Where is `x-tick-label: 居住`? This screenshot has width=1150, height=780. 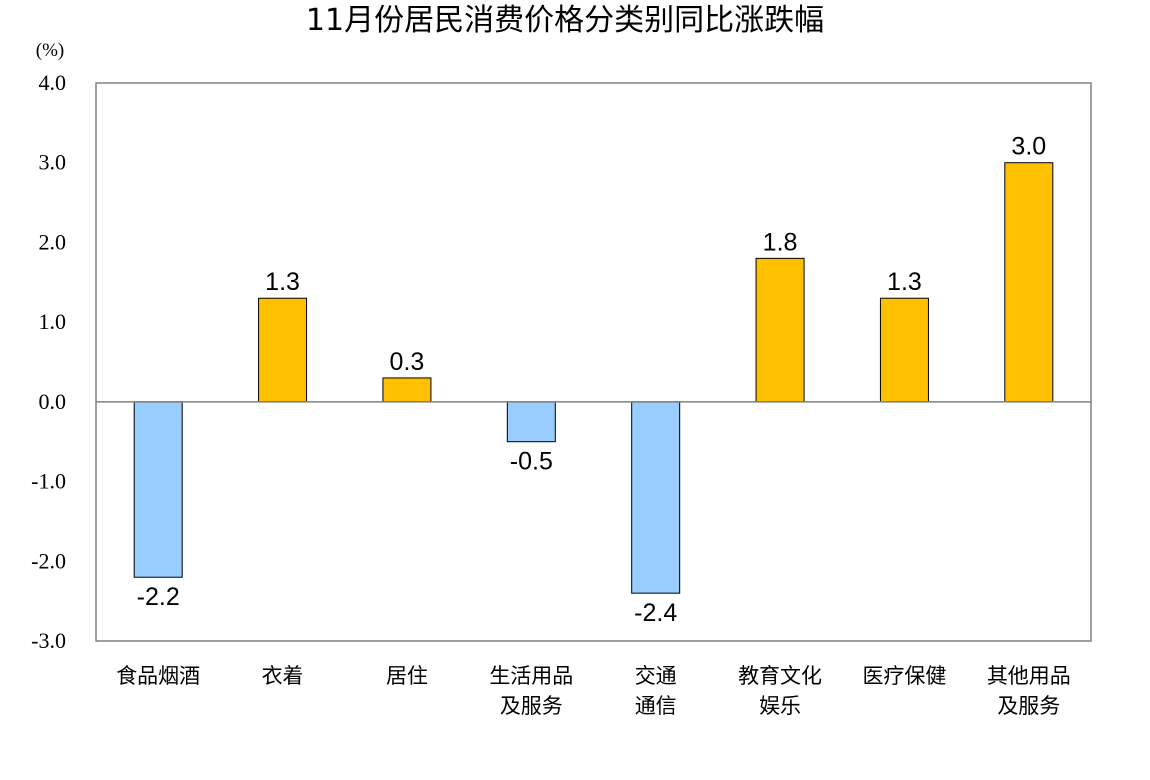 x-tick-label: 居住 is located at coordinates (407, 676).